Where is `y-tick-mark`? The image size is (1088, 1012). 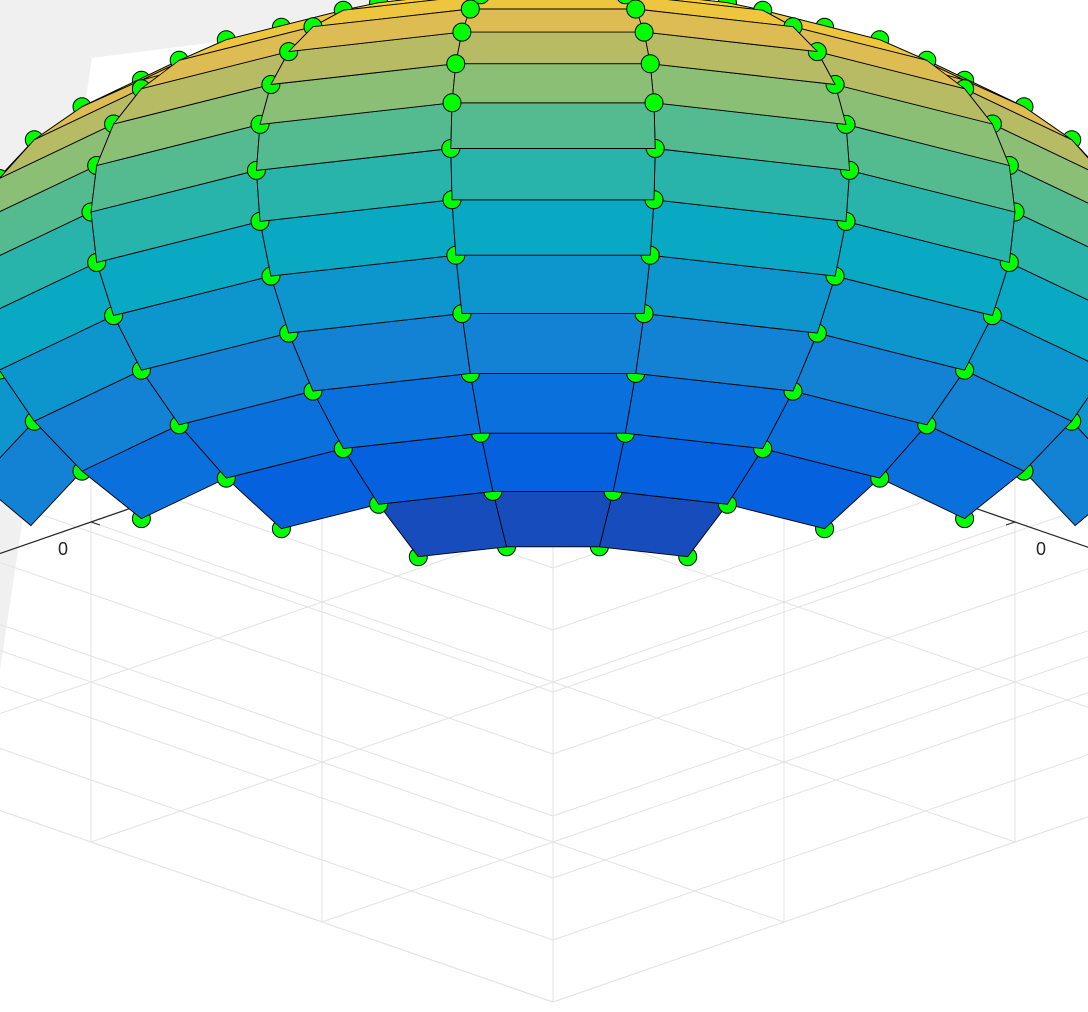
y-tick-mark is located at coordinates (95, 523).